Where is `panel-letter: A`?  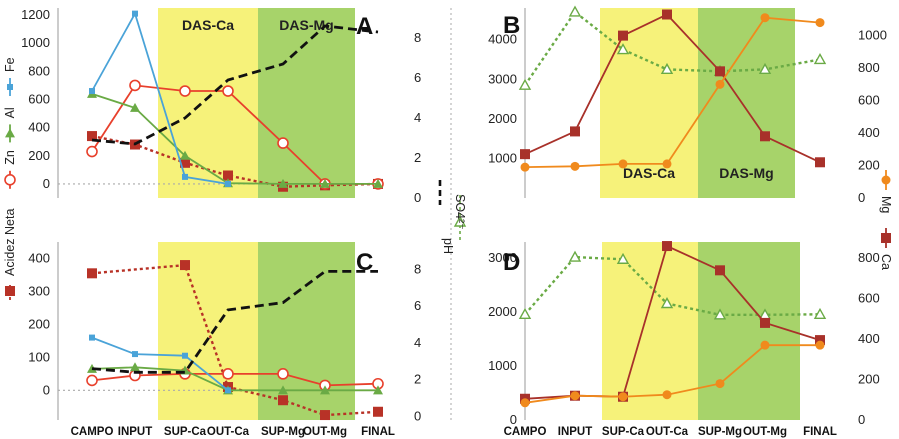 panel-letter: A is located at coordinates (364, 26).